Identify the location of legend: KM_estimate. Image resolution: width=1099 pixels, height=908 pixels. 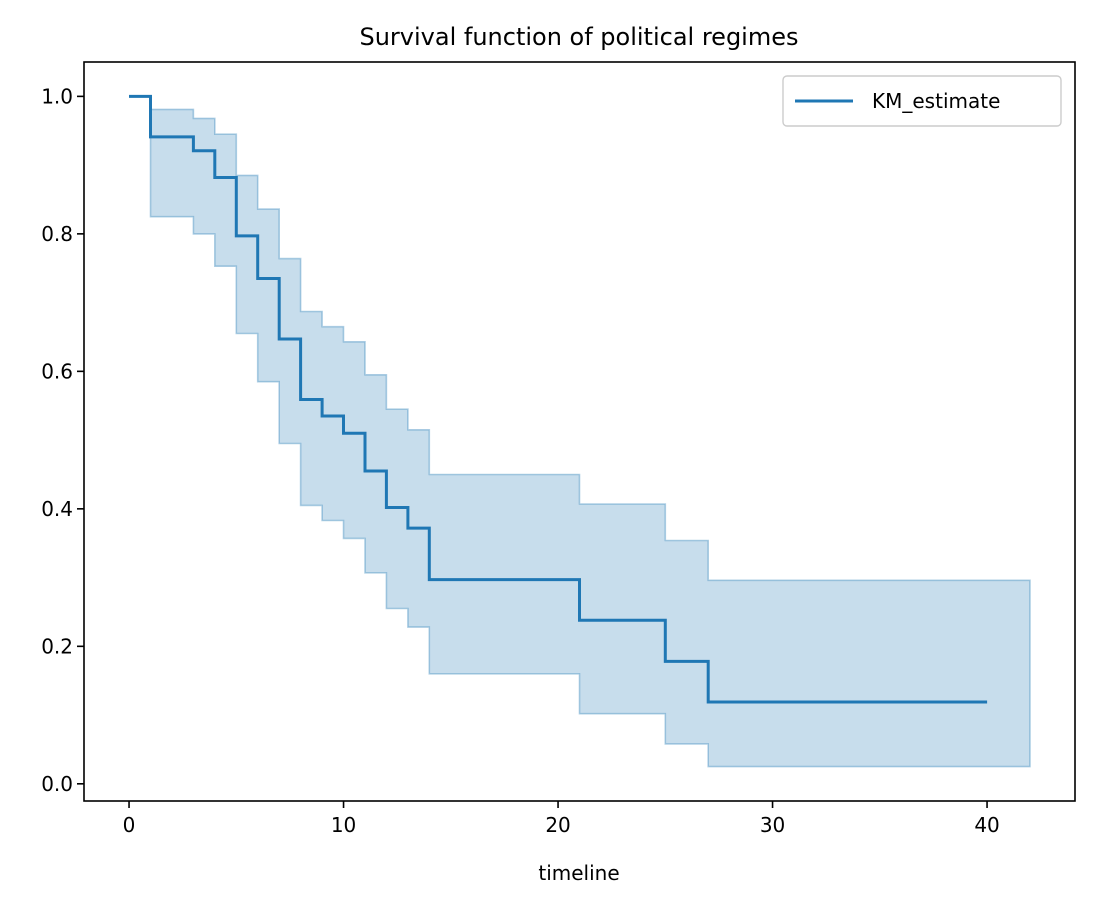
(922, 101).